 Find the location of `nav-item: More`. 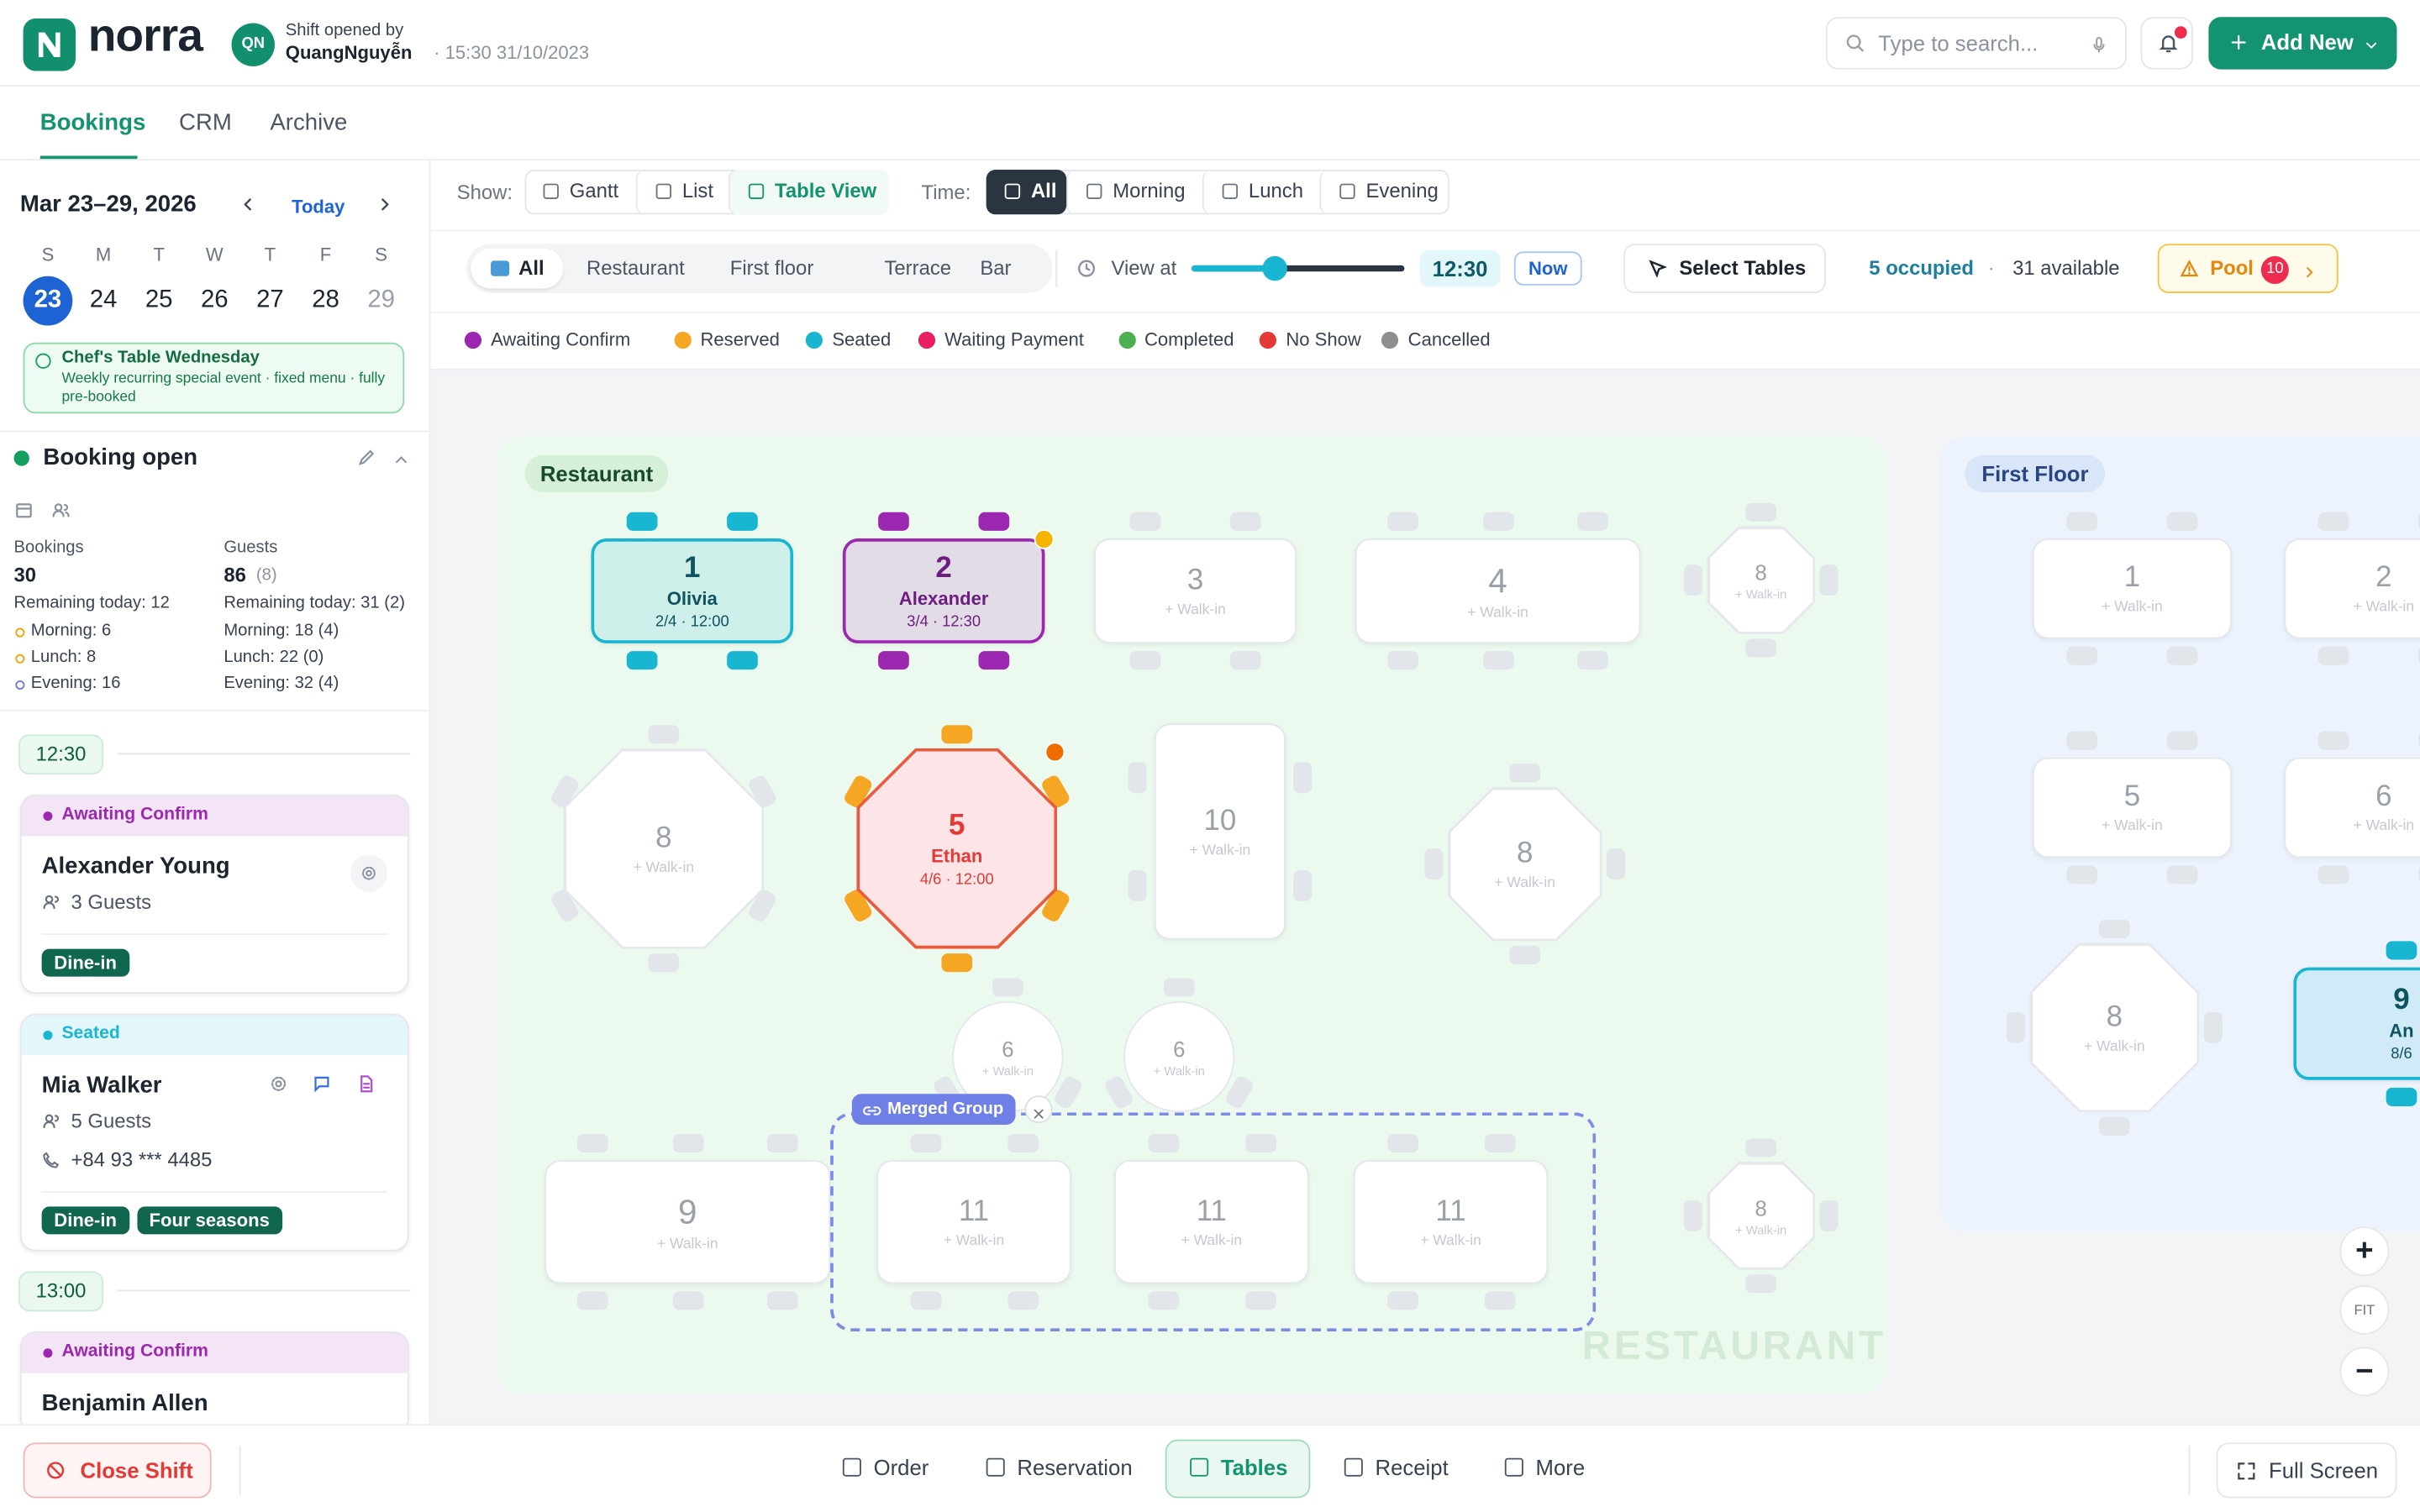

nav-item: More is located at coordinates (1560, 1467).